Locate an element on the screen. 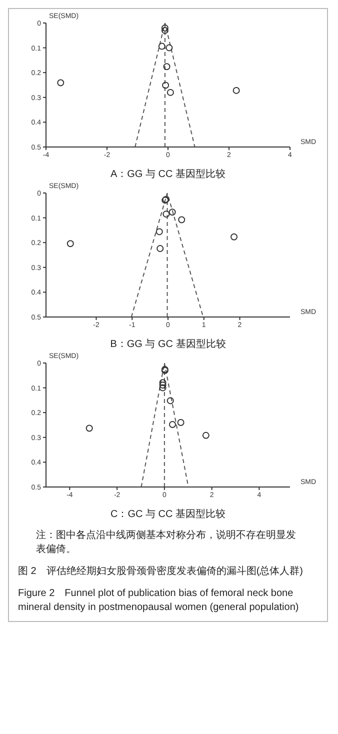 This screenshot has height=734, width=338. caption: 图 2 评估绝经期妇女股骨颈骨密度发表偏倚的漏斗图(总体人群) is located at coordinates (161, 572).